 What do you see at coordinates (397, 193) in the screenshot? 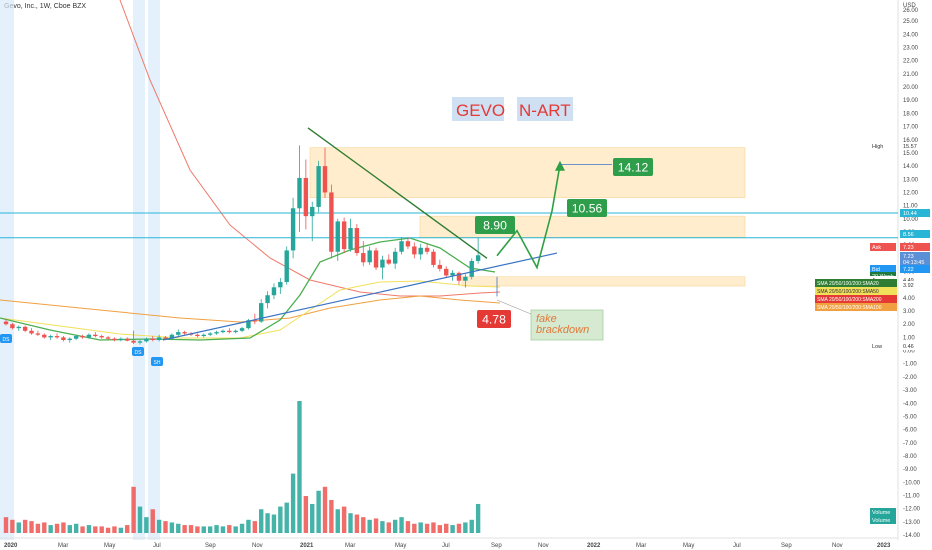
I see `downtrend-line` at bounding box center [397, 193].